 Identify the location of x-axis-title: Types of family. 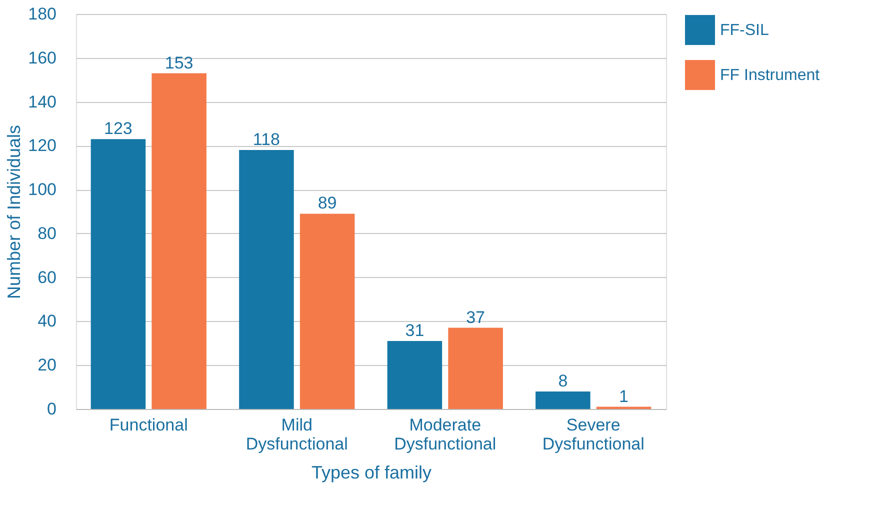
(371, 472).